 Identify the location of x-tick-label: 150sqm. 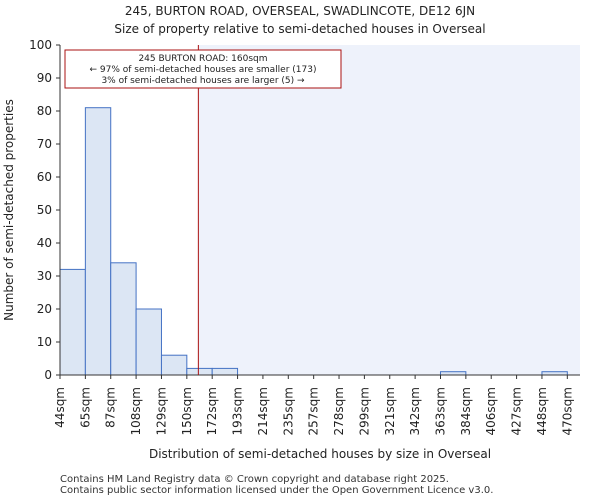
(187, 411).